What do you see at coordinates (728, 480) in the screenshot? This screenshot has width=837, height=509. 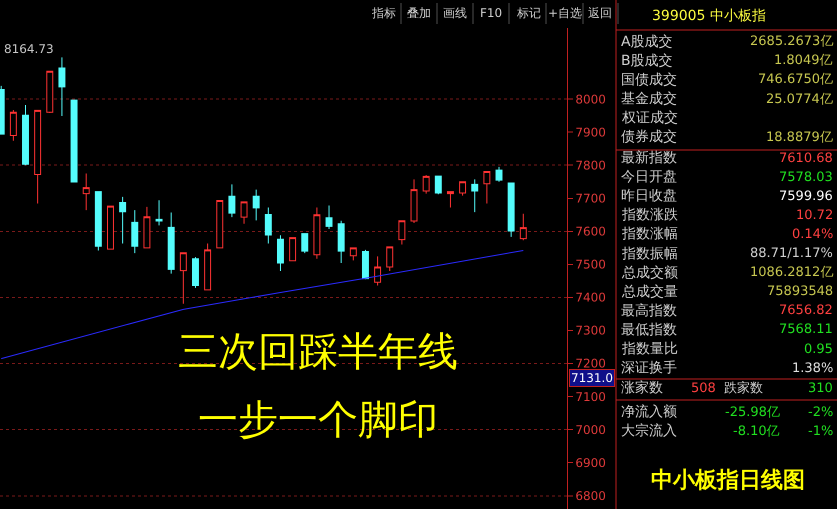 I see `text: 中小板指日线图` at bounding box center [728, 480].